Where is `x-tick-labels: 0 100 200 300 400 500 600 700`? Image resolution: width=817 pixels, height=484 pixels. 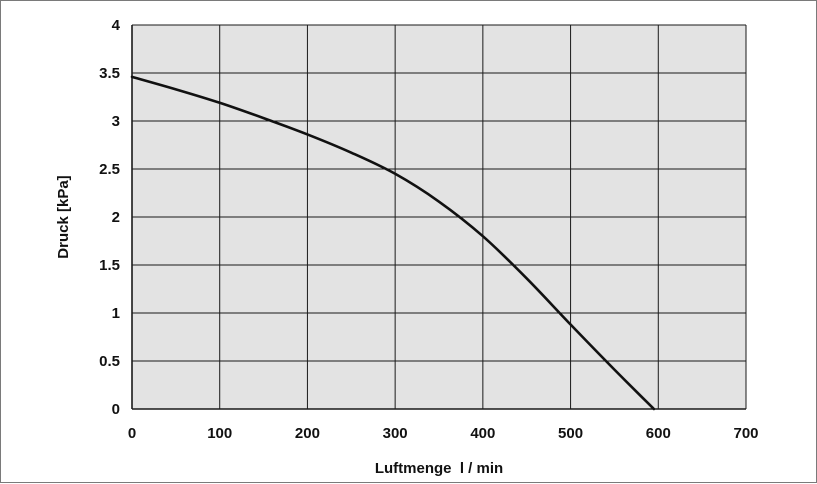 x-tick-labels: 0 100 200 300 400 500 600 700 is located at coordinates (443, 433).